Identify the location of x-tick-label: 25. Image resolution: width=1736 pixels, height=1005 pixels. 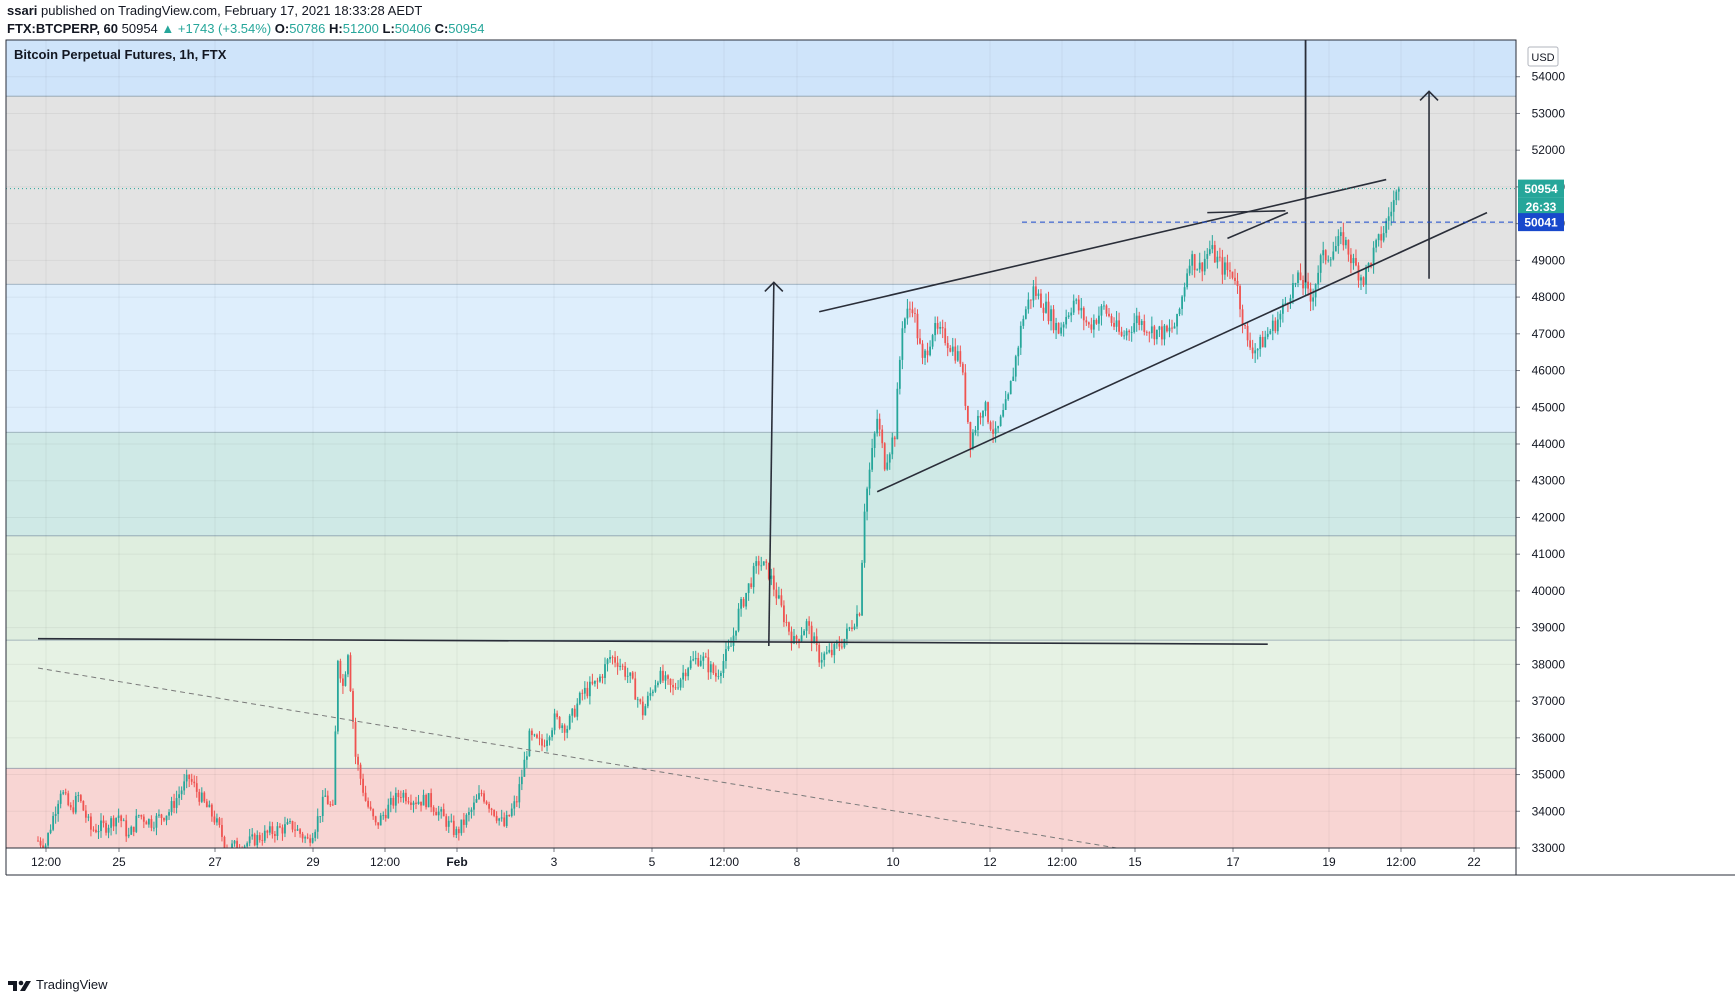
(119, 862).